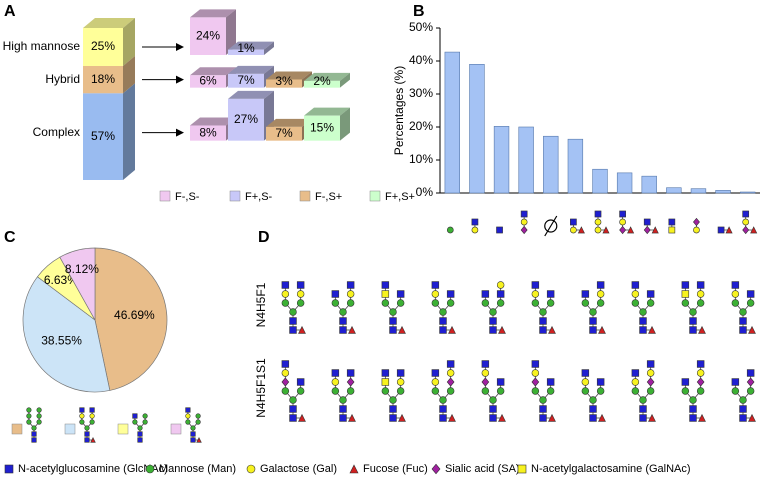 This screenshot has height=480, width=765. Describe the element at coordinates (134, 315) in the screenshot. I see `value-label: 46.69%` at that location.